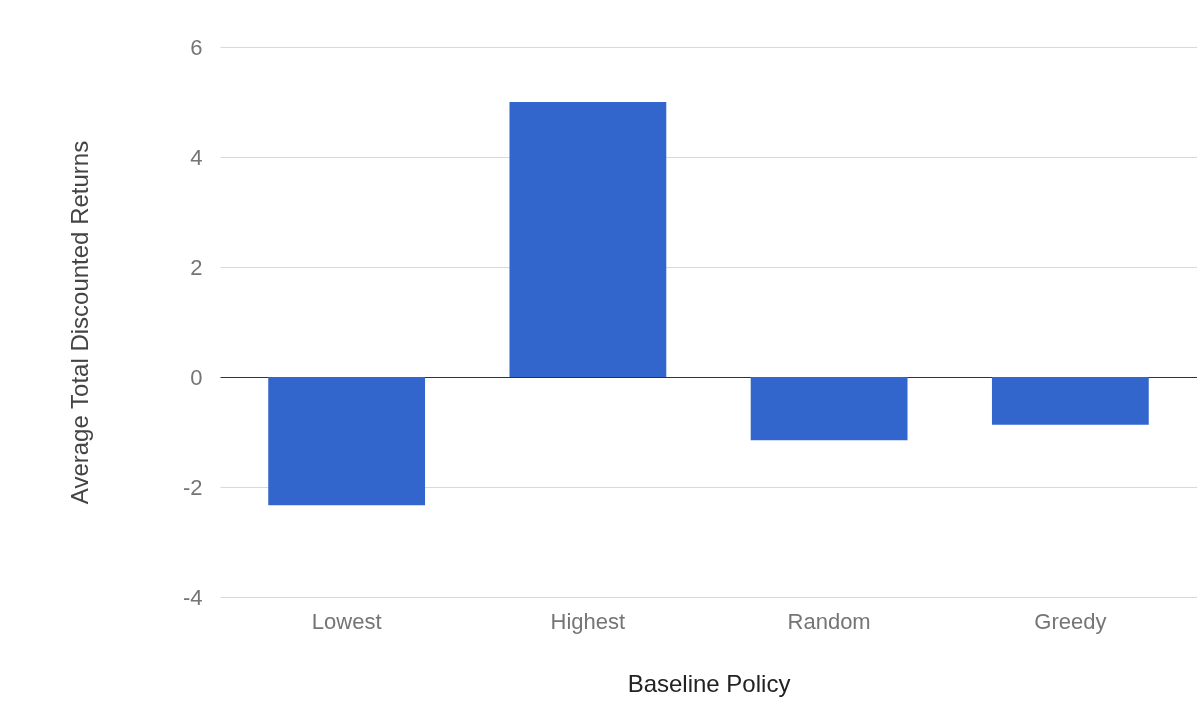 The image size is (1197, 715). Describe the element at coordinates (196, 157) in the screenshot. I see `y-tick-label: 4` at that location.